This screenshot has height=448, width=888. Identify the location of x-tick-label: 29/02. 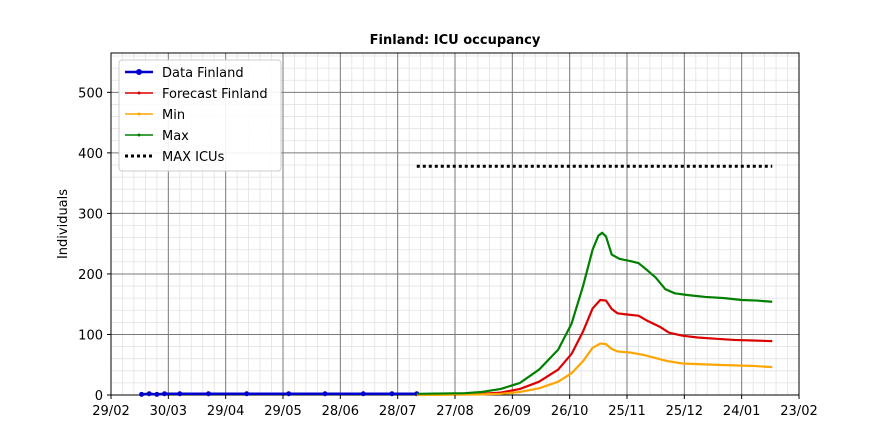
(110, 411).